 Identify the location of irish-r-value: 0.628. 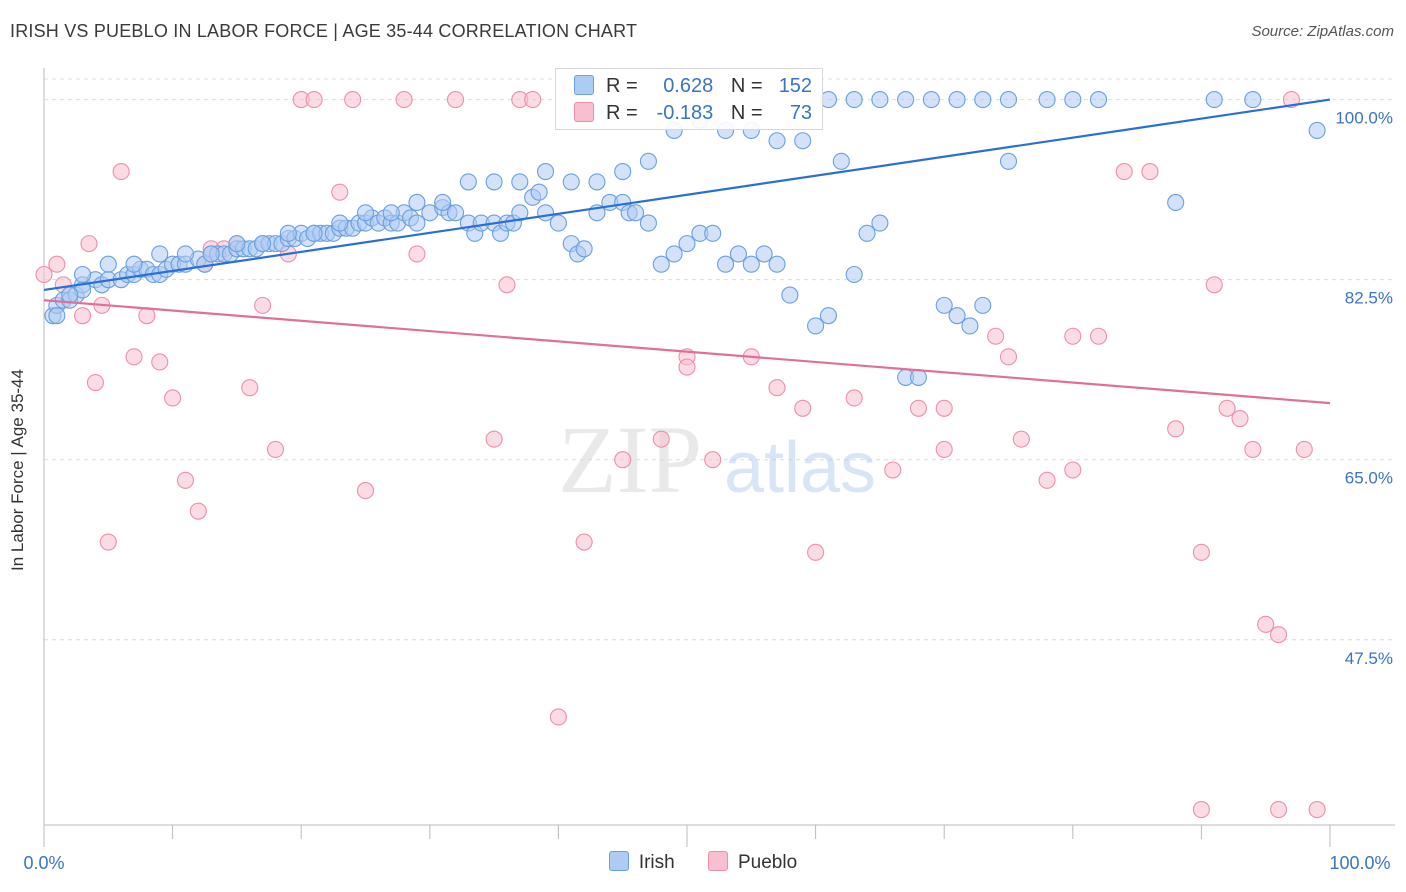
(688, 86).